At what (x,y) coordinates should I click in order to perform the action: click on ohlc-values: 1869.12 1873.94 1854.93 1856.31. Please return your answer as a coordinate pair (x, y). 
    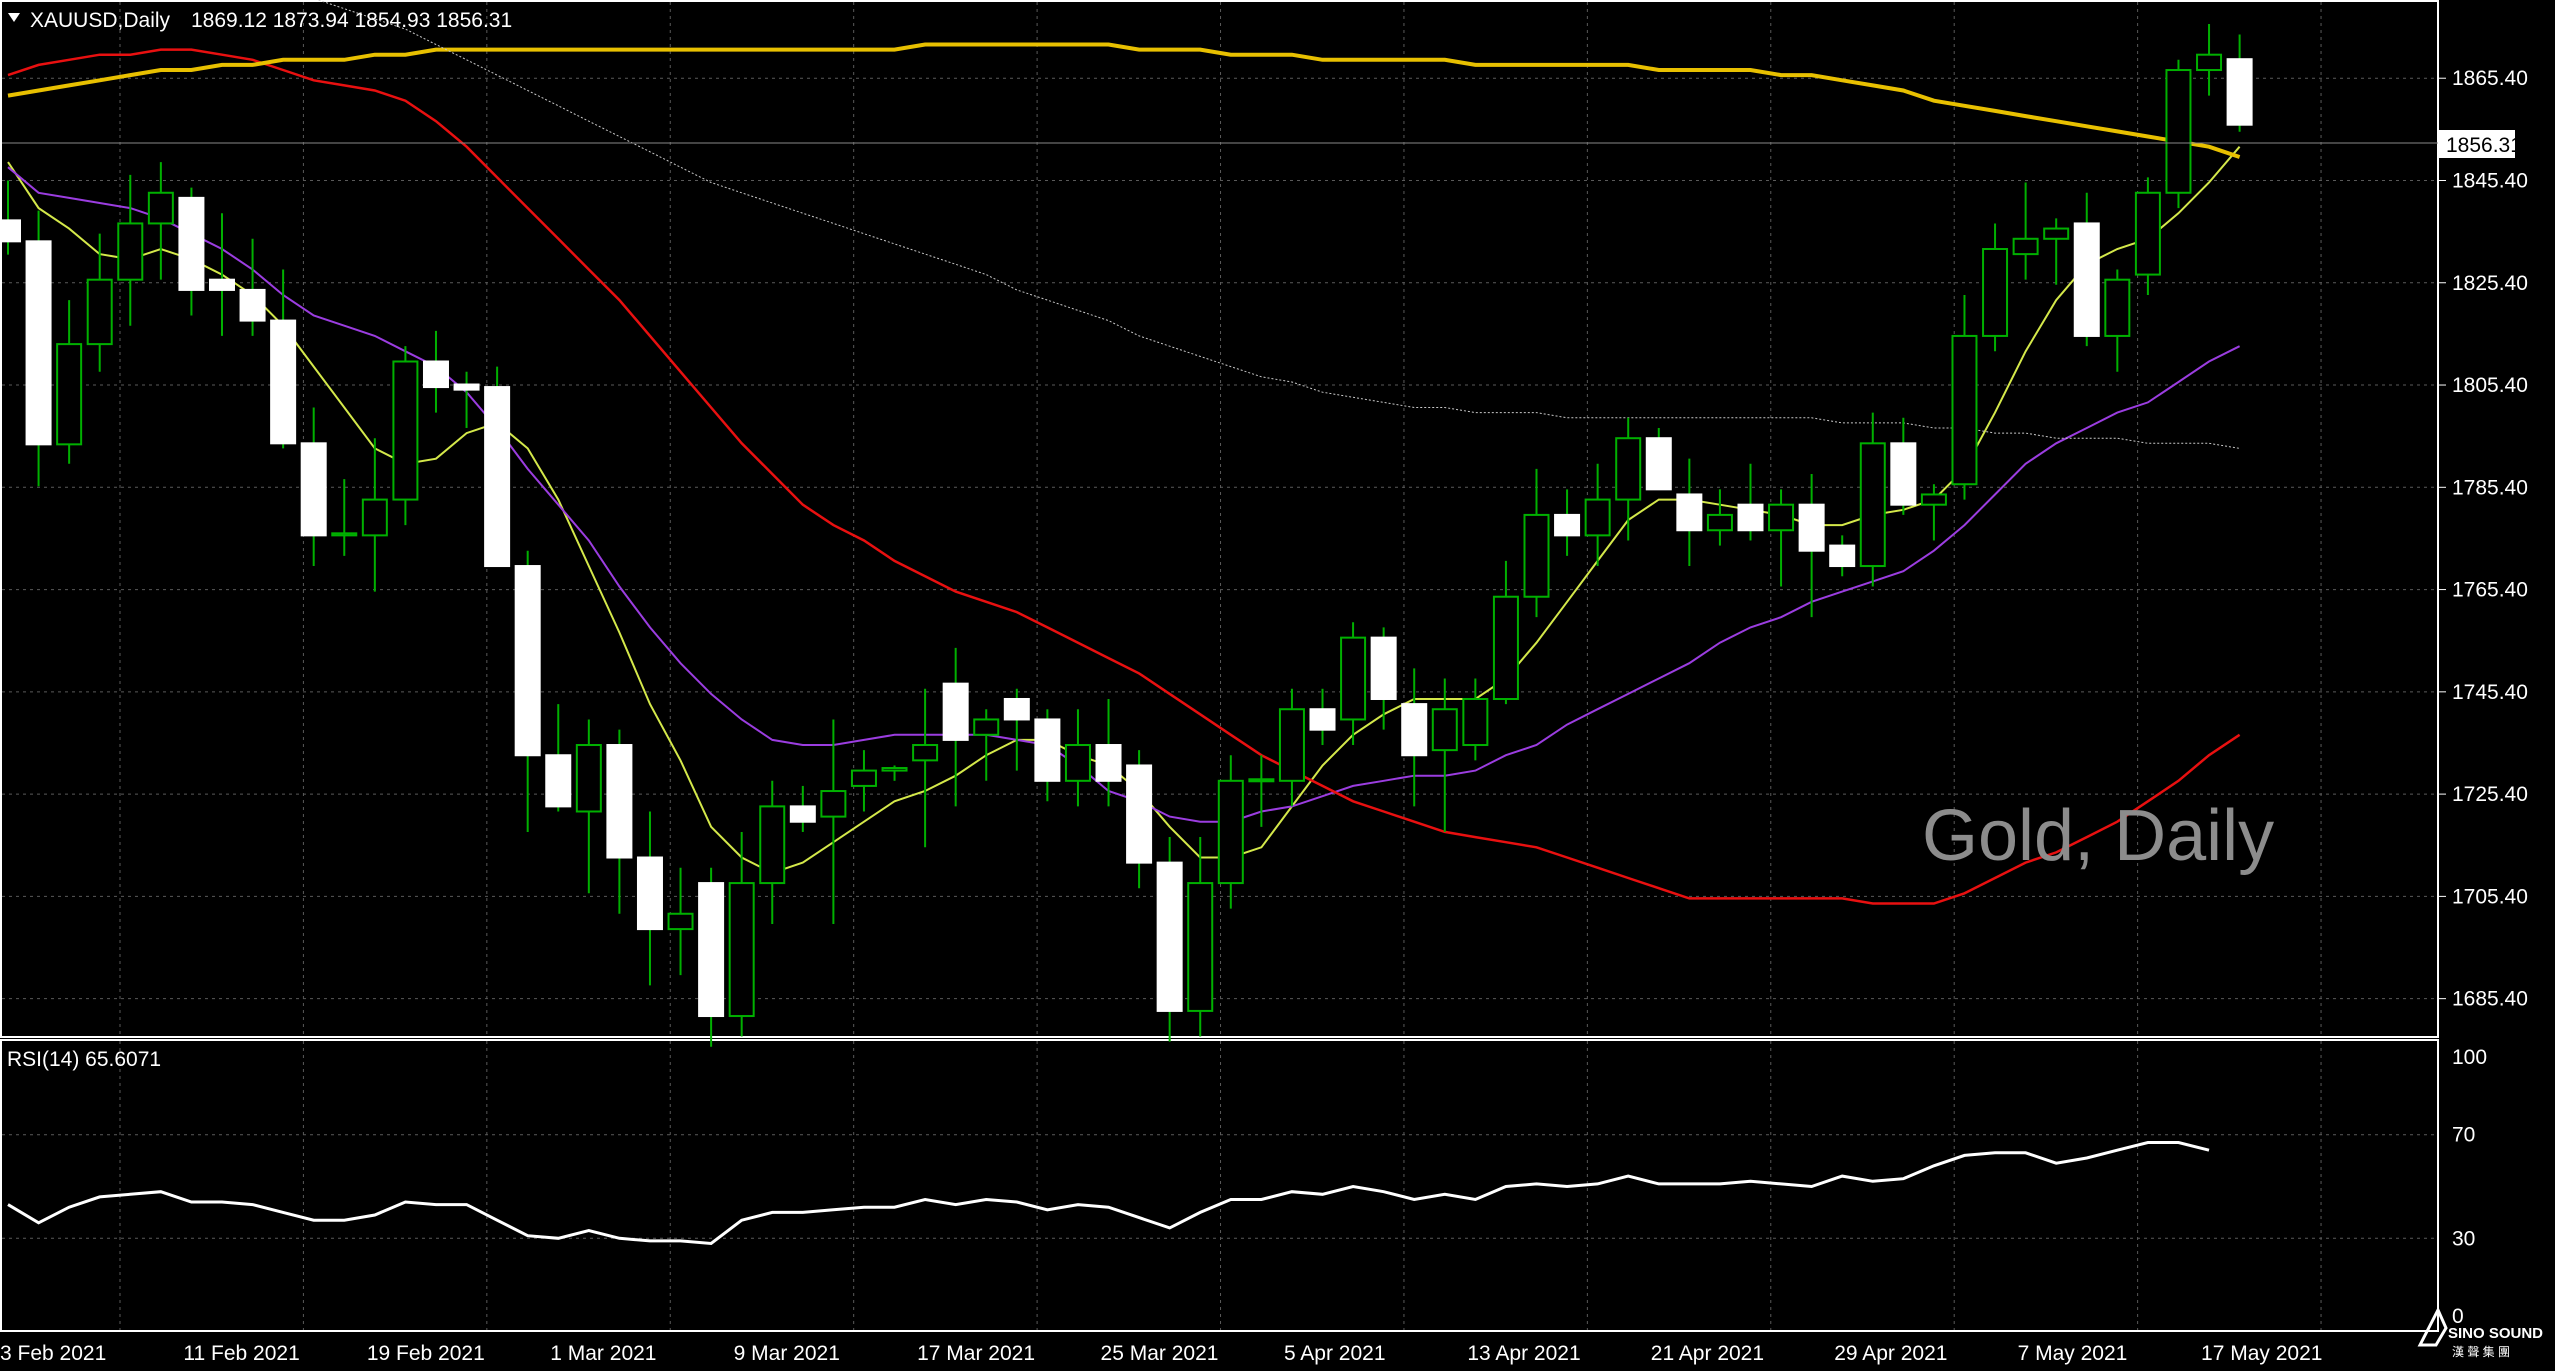
    Looking at the image, I should click on (351, 20).